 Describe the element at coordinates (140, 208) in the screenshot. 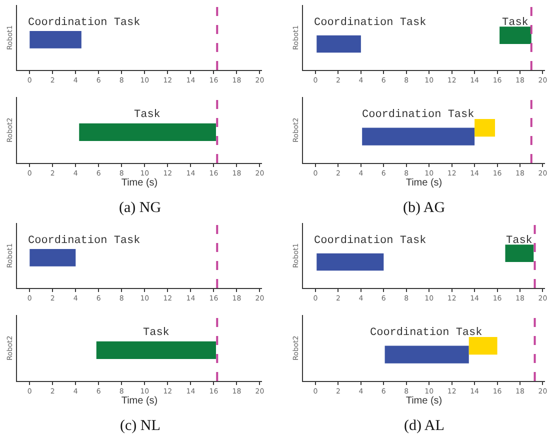

I see `text: (a) NG` at that location.